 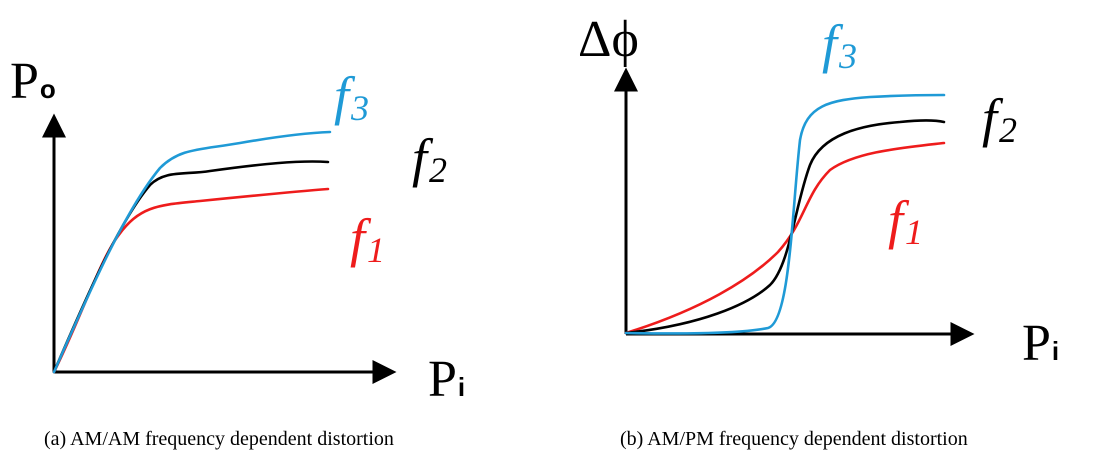 What do you see at coordinates (785, 238) in the screenshot?
I see `panel-b-curve-f1` at bounding box center [785, 238].